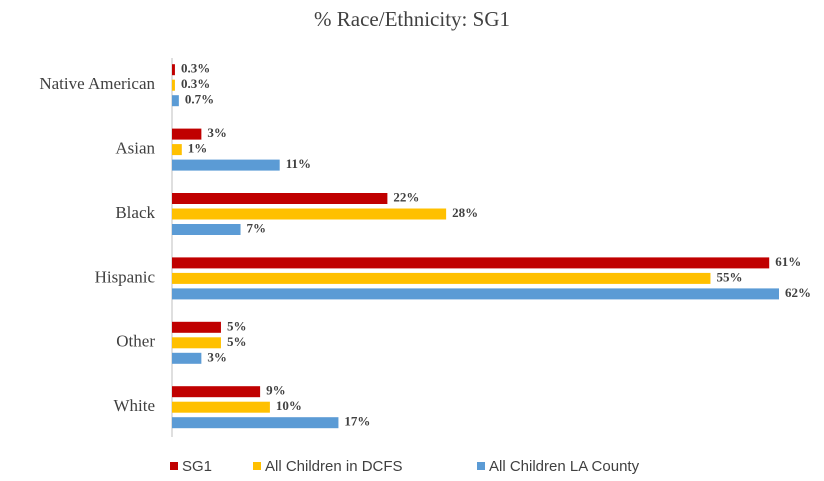 Image resolution: width=824 pixels, height=481 pixels. Describe the element at coordinates (276, 390) in the screenshot. I see `value-label: 9%` at that location.